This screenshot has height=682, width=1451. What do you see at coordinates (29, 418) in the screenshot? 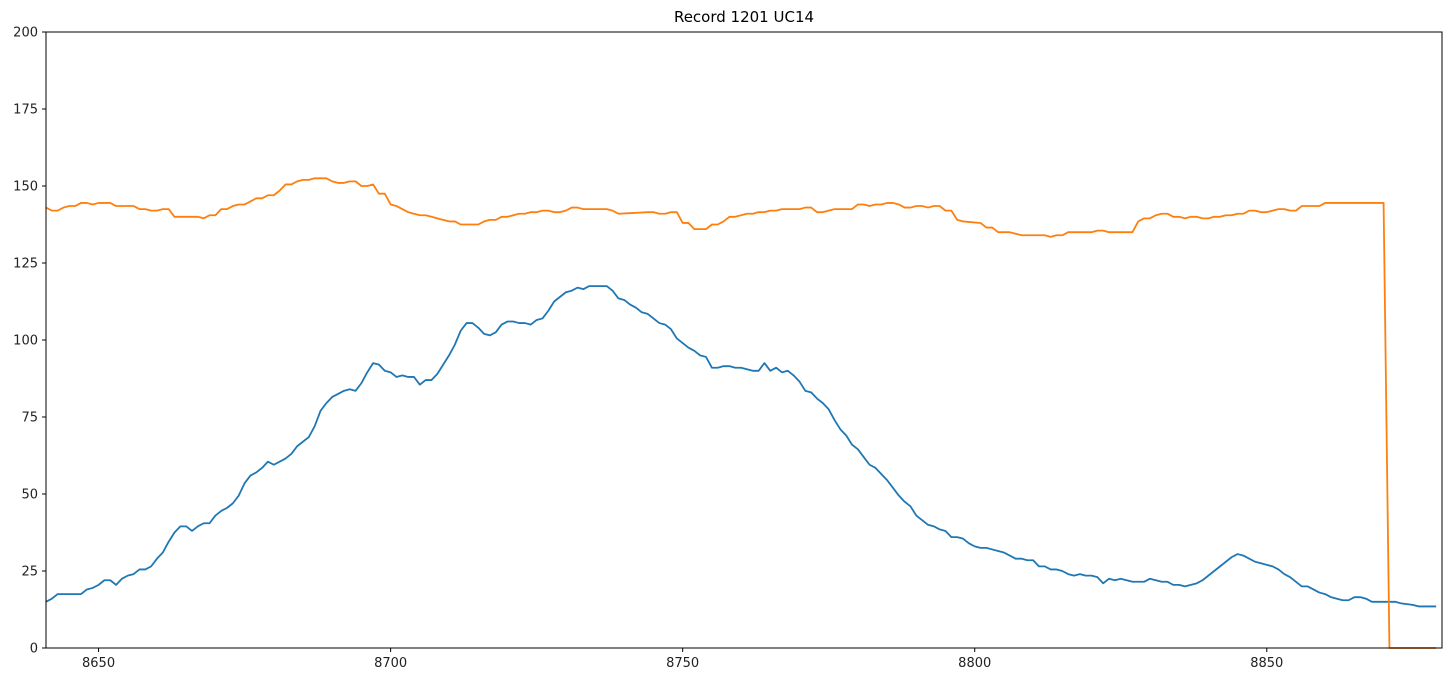
I see `y-tick-label: 75` at bounding box center [29, 418].